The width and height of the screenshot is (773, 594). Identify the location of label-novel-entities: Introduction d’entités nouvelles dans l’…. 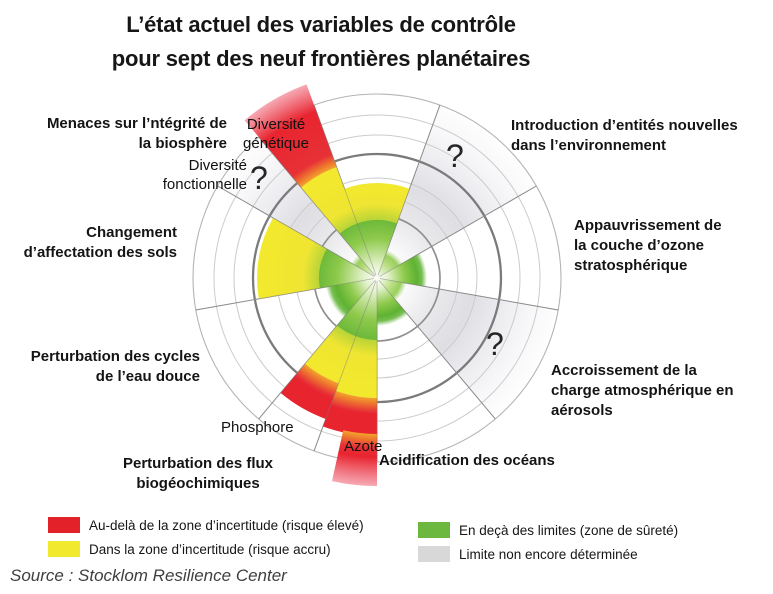
(624, 135).